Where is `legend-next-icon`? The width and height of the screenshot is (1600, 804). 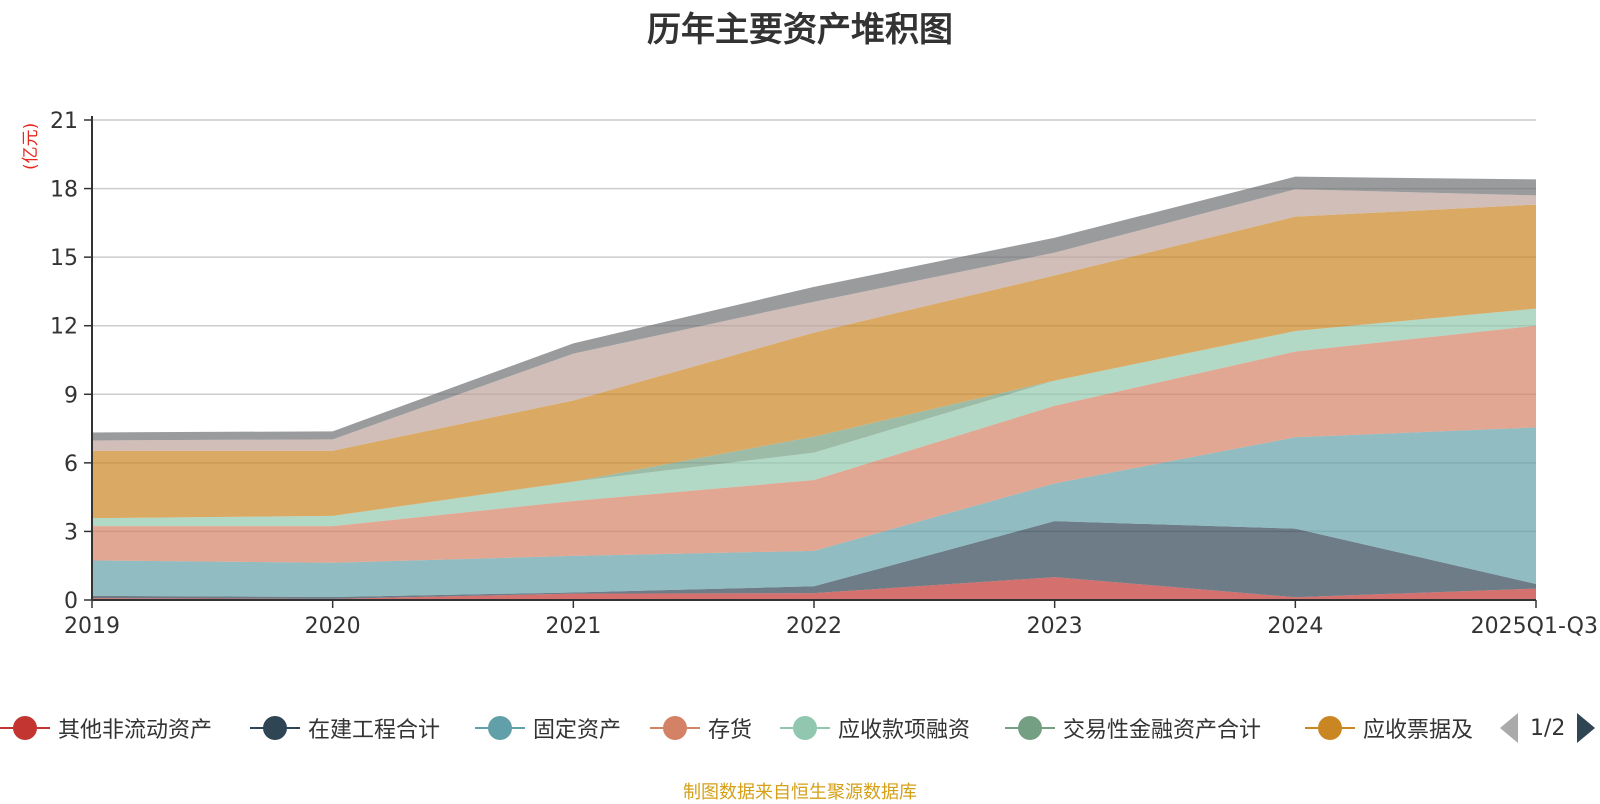 legend-next-icon is located at coordinates (1586, 728).